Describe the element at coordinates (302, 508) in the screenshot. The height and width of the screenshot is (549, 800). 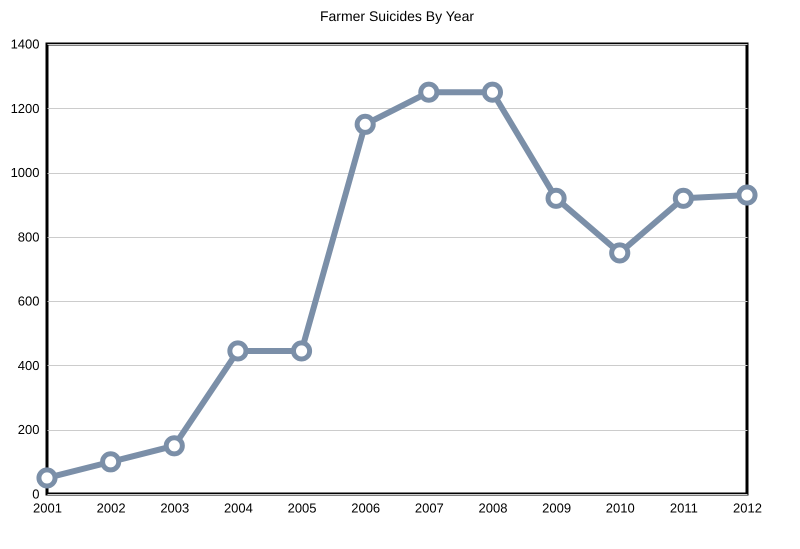
I see `x-tick-label: 2005` at that location.